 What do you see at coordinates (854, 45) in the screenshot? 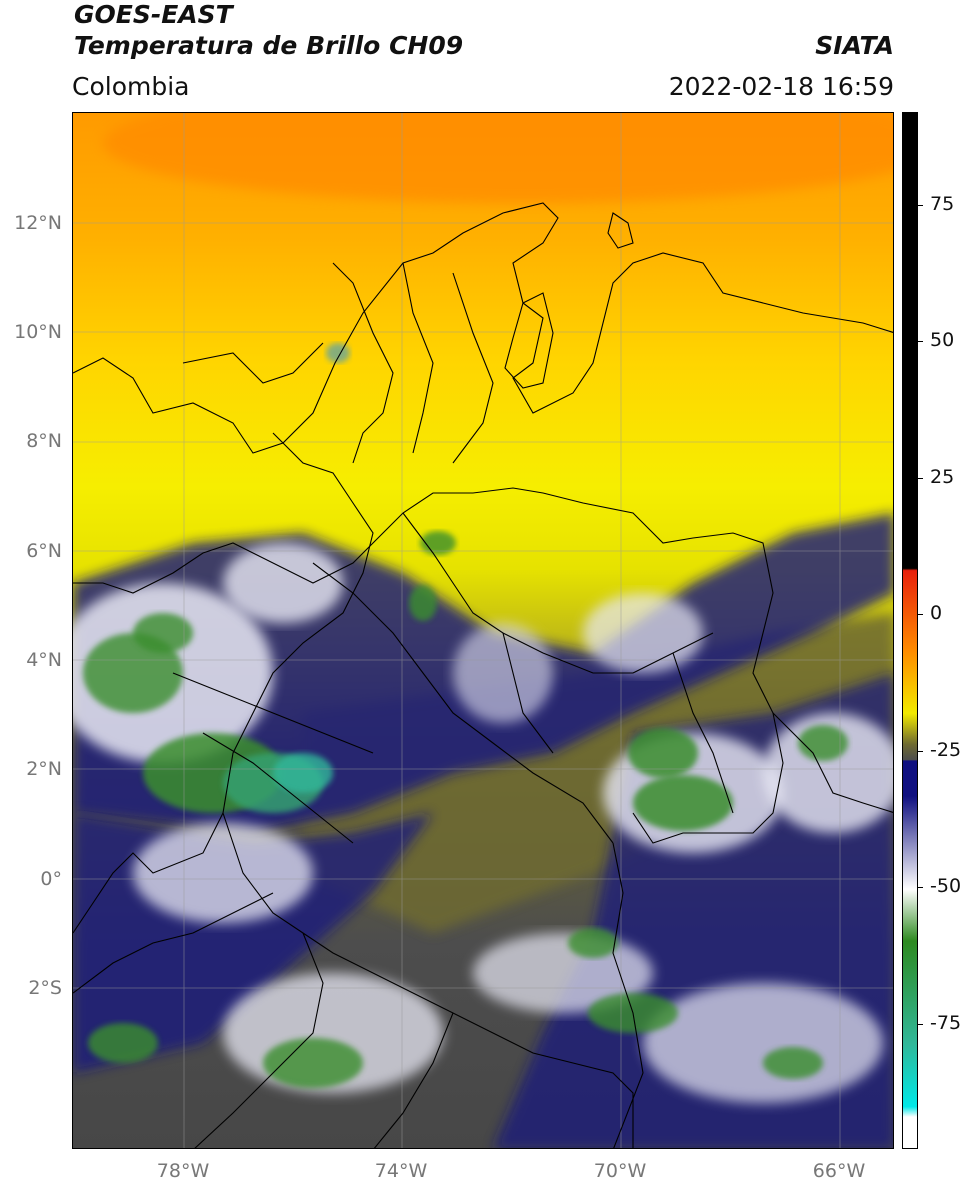
I see `organization-label: SIATA` at bounding box center [854, 45].